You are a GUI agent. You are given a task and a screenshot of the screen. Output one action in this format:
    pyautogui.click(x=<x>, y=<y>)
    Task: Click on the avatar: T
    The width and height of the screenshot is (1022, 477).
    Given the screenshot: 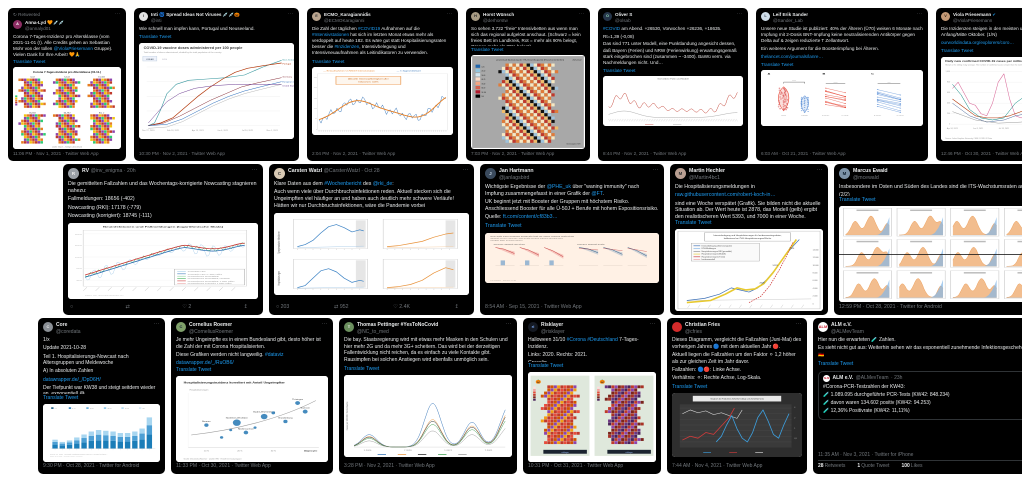 What is the action you would take?
    pyautogui.click(x=349, y=327)
    